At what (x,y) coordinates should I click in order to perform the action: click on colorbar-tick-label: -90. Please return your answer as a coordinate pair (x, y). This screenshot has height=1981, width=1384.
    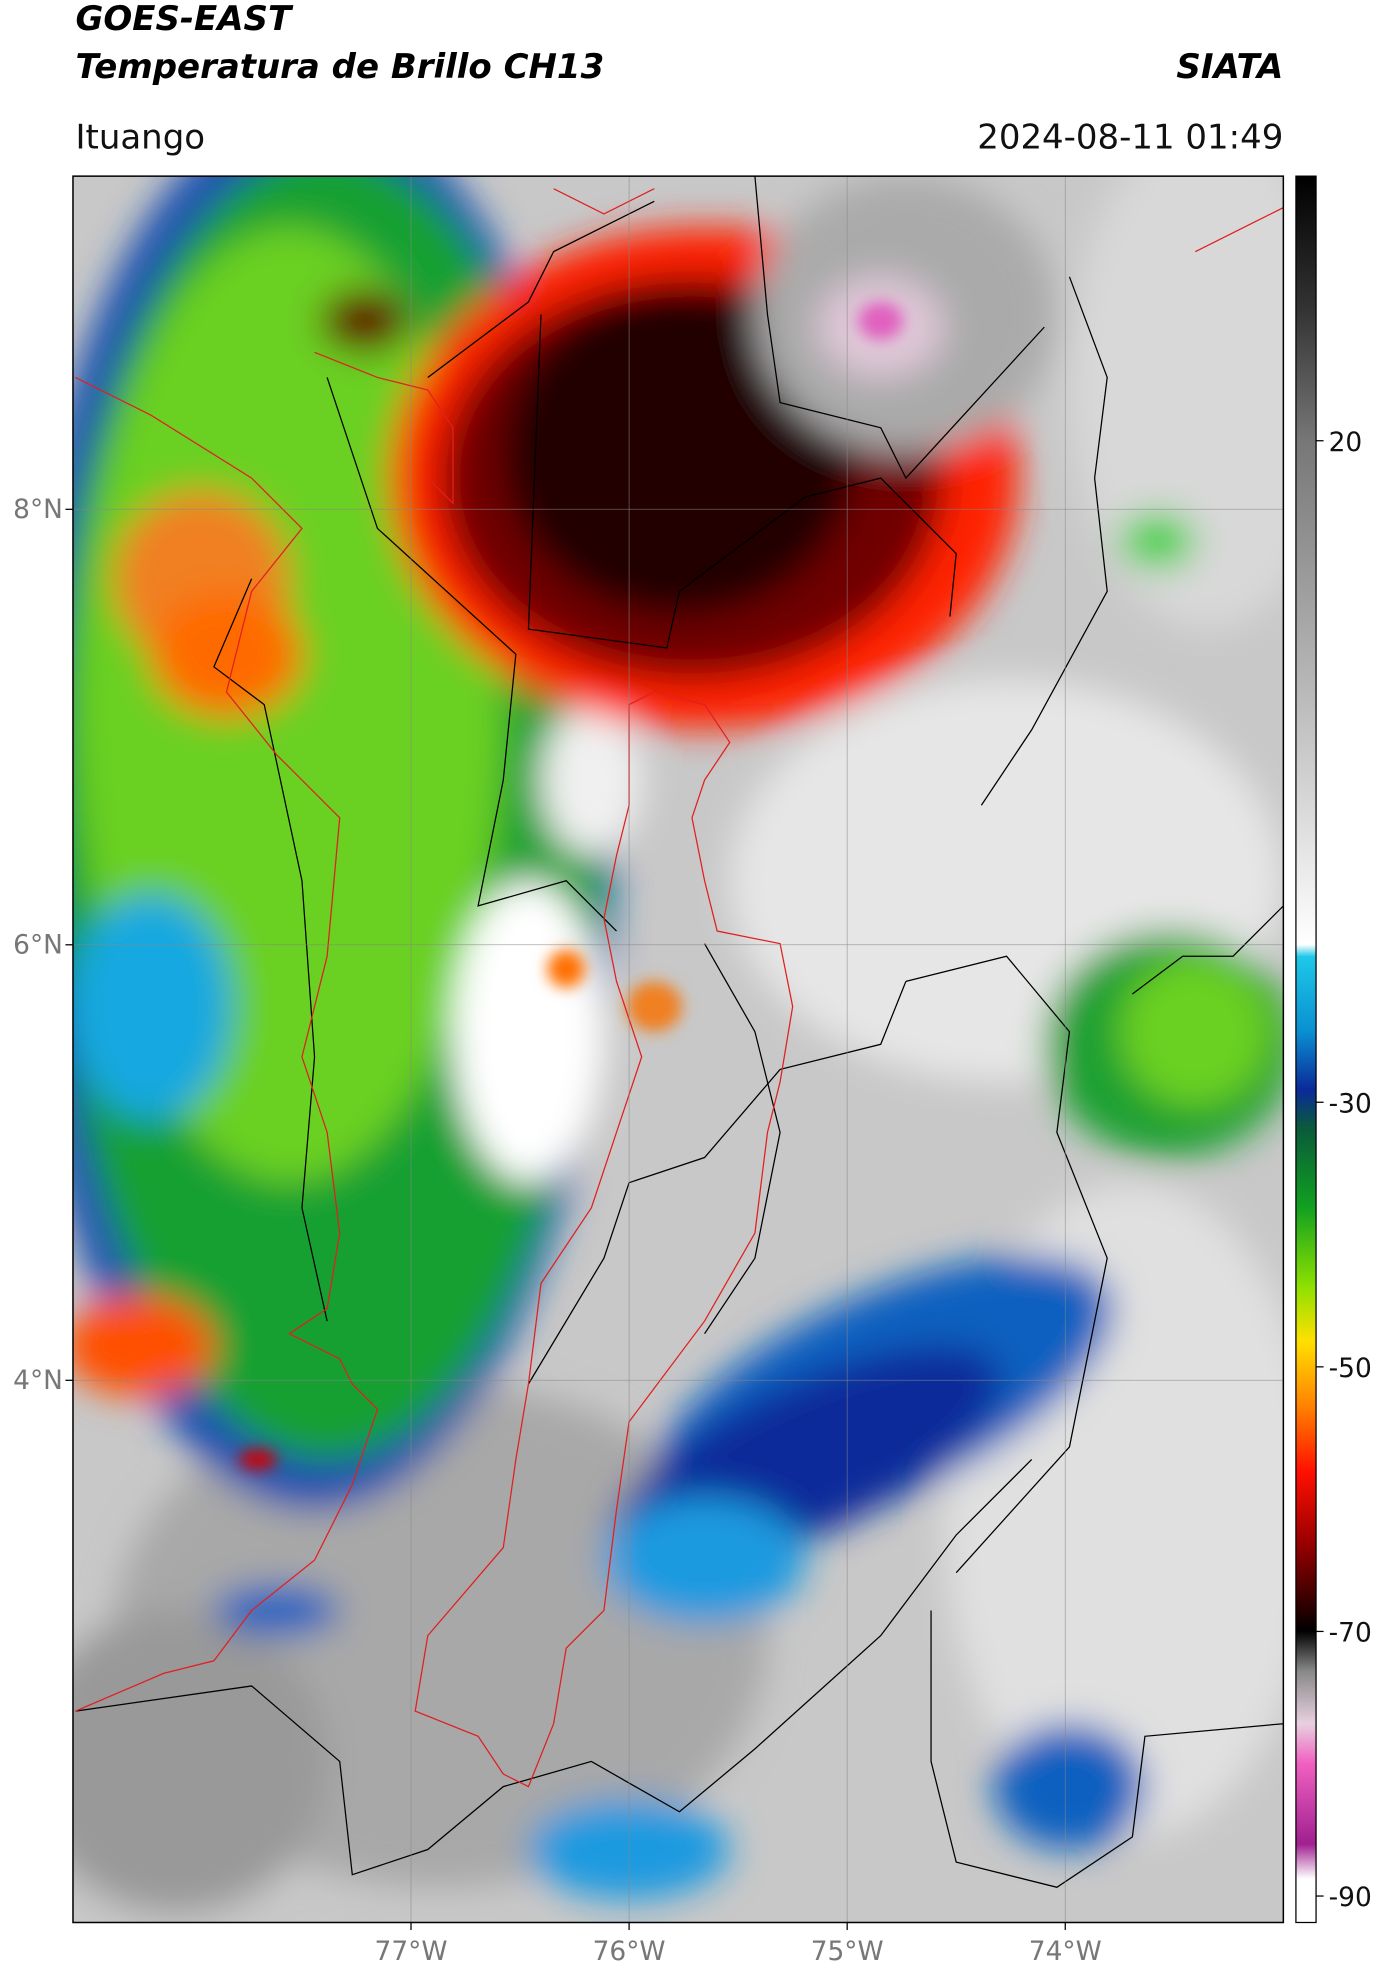
    Looking at the image, I should click on (1350, 1897).